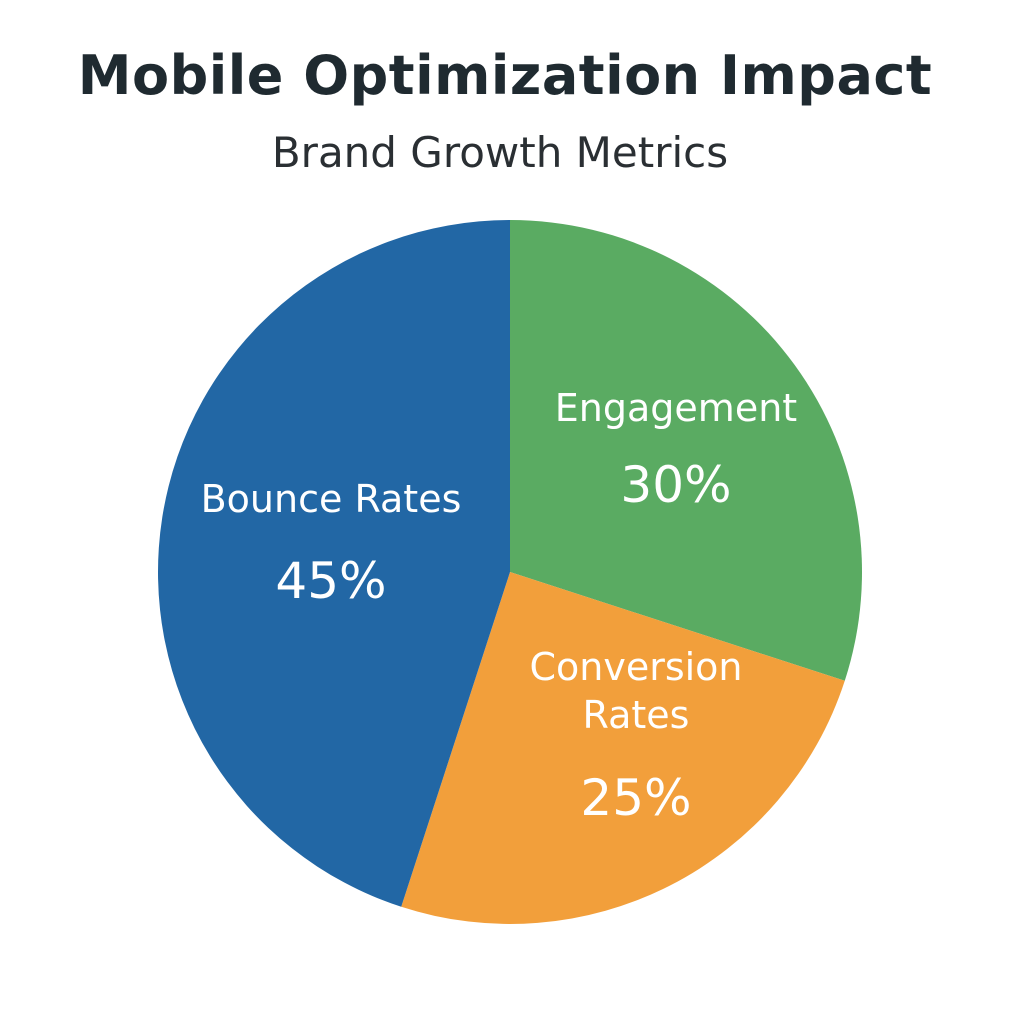  What do you see at coordinates (500, 152) in the screenshot?
I see `chart-subtitle: Brand Growth Metrics` at bounding box center [500, 152].